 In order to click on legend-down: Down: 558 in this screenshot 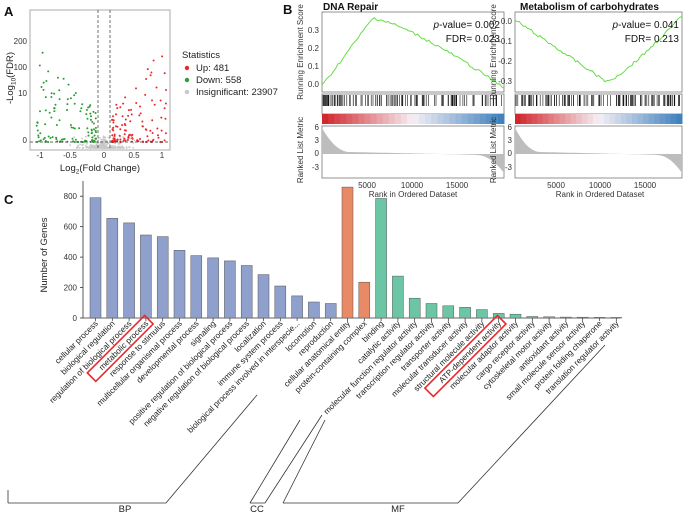, I will do `click(218, 80)`.